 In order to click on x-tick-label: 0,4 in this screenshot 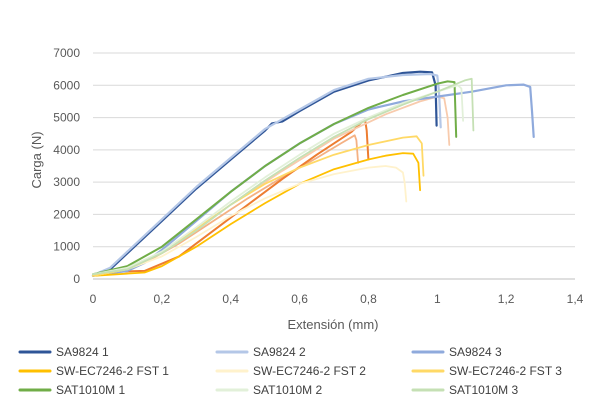, I will do `click(230, 299)`.